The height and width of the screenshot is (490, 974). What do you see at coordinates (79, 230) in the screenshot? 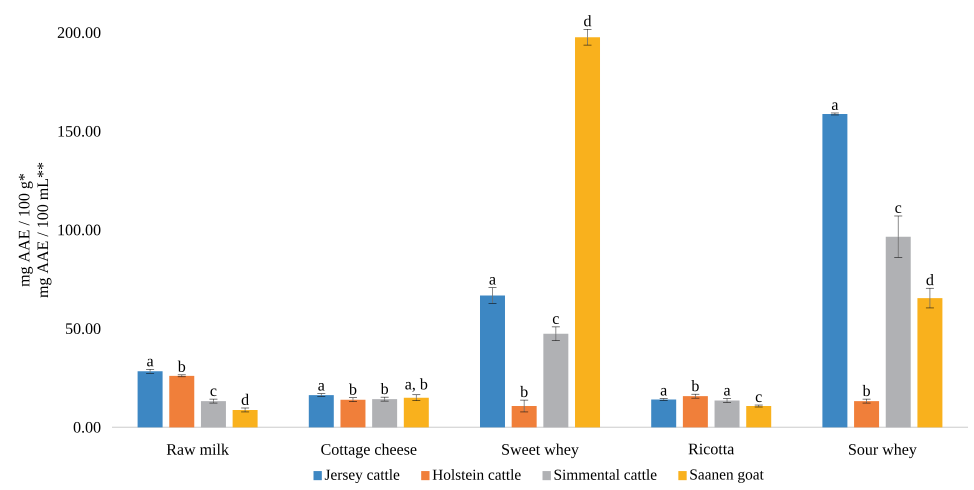
I see `y-tick-label: 100.00` at bounding box center [79, 230].